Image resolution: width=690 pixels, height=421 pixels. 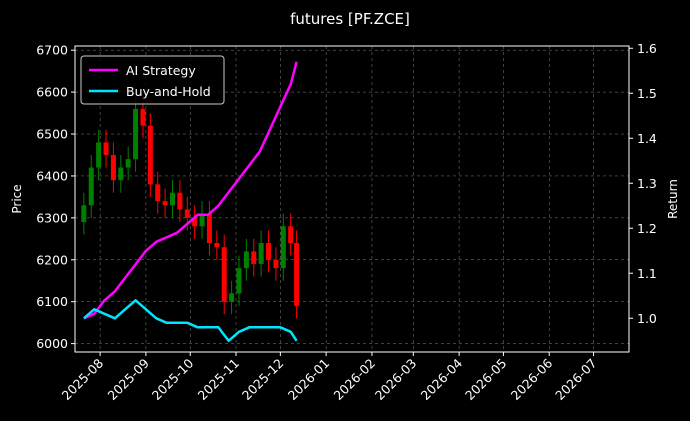 What do you see at coordinates (52, 343) in the screenshot?
I see `y-tick-label: 6000` at bounding box center [52, 343].